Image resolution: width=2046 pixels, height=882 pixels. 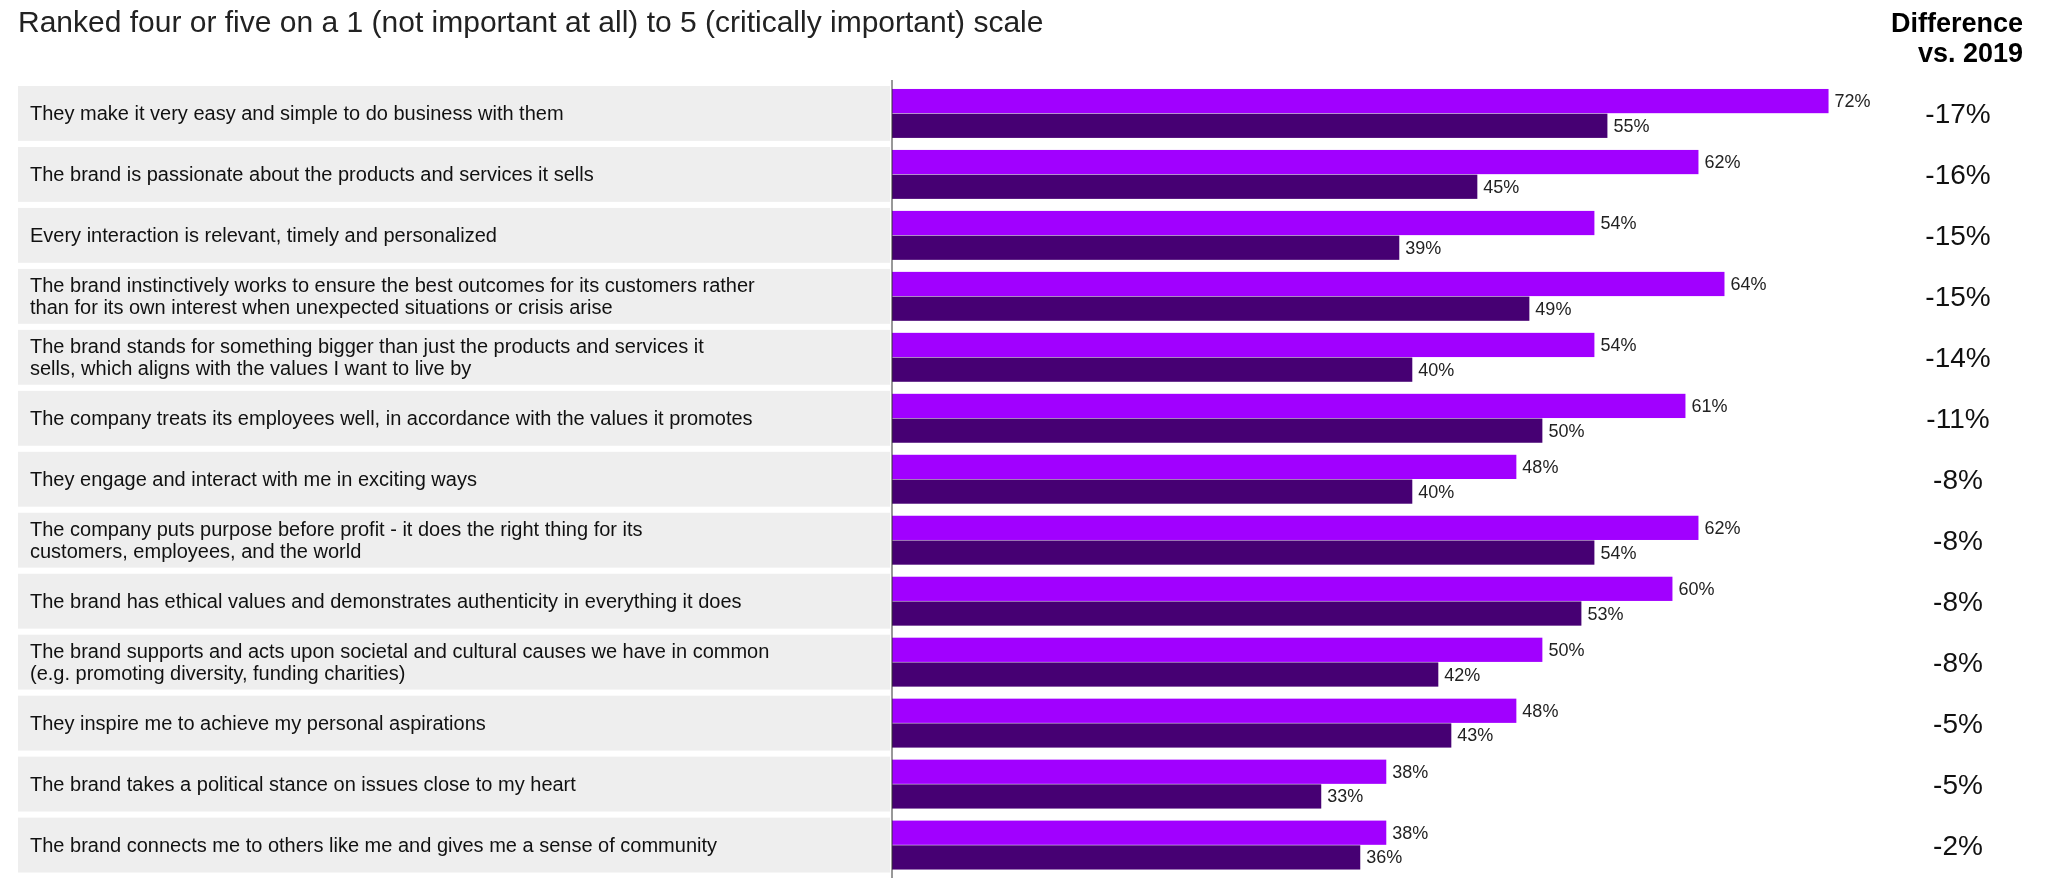 I want to click on y-tick-label: The brand is passionate about the products and services it sells, so click(x=312, y=174).